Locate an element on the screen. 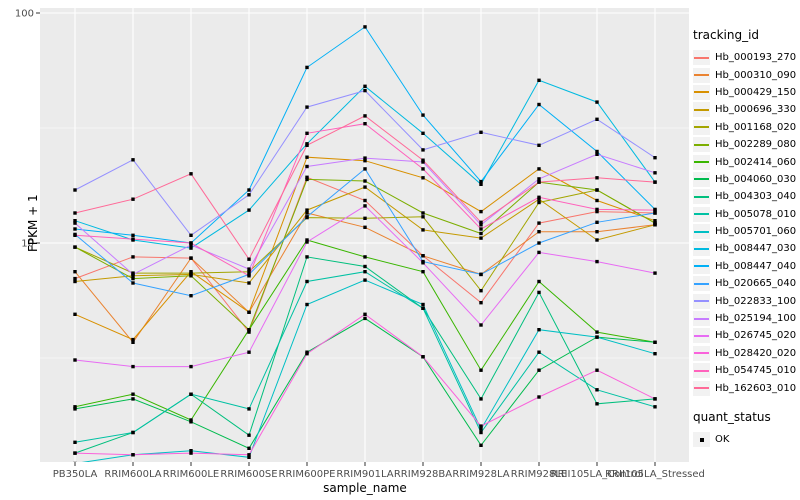 The width and height of the screenshot is (800, 500). legend-item-label: Hb_004060_030 is located at coordinates (756, 179).